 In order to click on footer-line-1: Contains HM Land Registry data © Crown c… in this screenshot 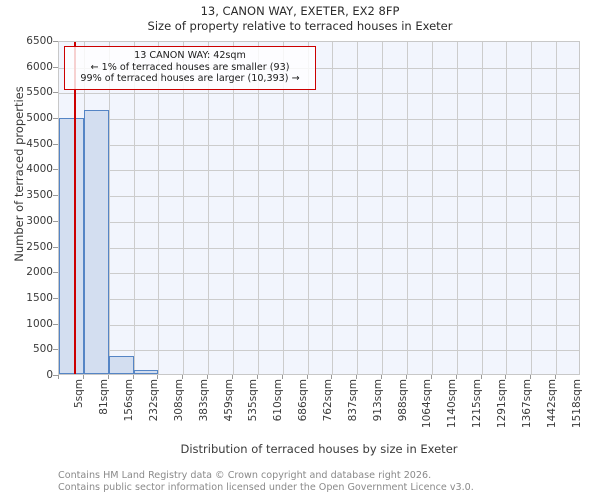, I will do `click(245, 475)`.